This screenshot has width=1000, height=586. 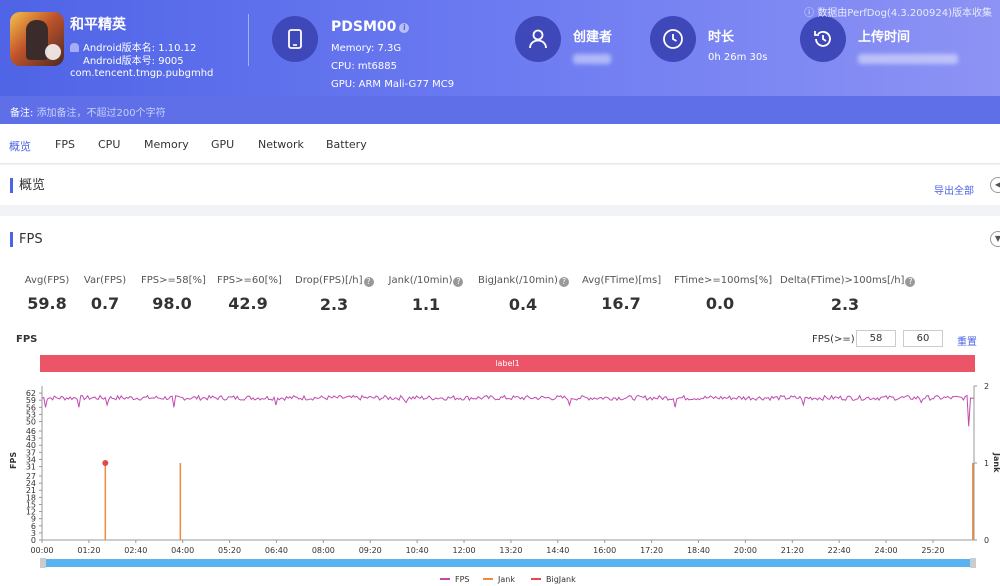 What do you see at coordinates (823, 39) in the screenshot?
I see `history-icon` at bounding box center [823, 39].